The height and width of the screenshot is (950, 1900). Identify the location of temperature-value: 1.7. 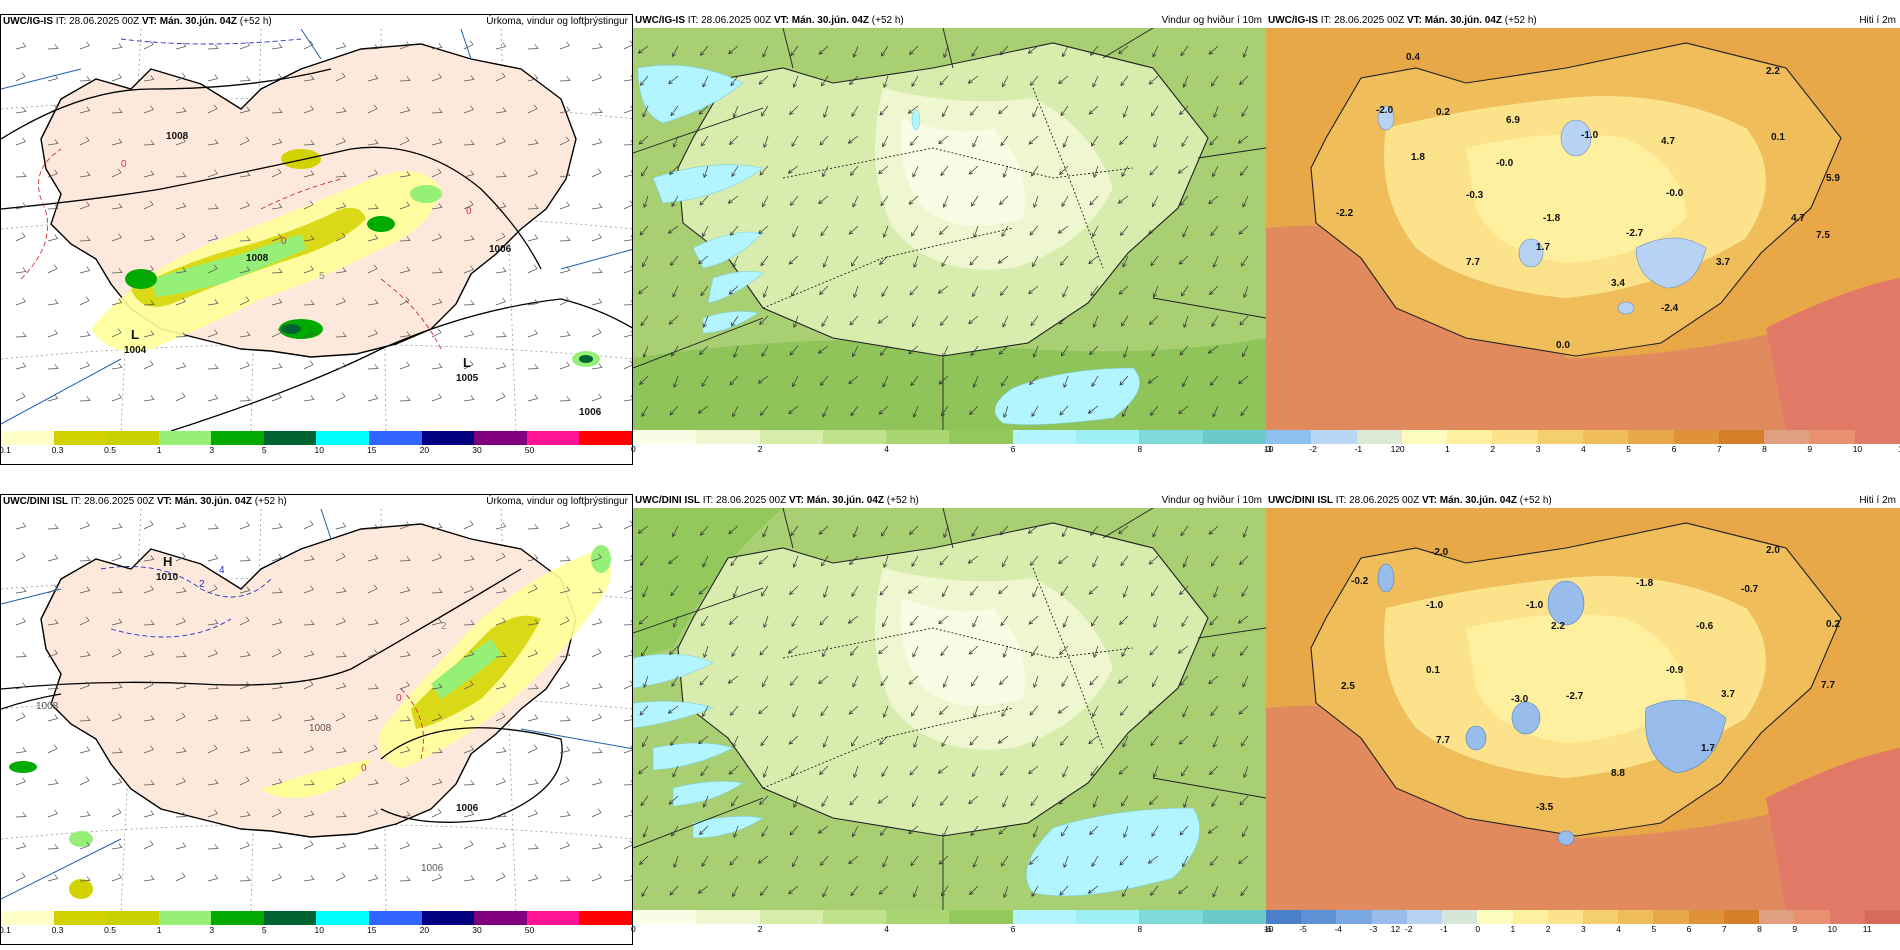
(1708, 748).